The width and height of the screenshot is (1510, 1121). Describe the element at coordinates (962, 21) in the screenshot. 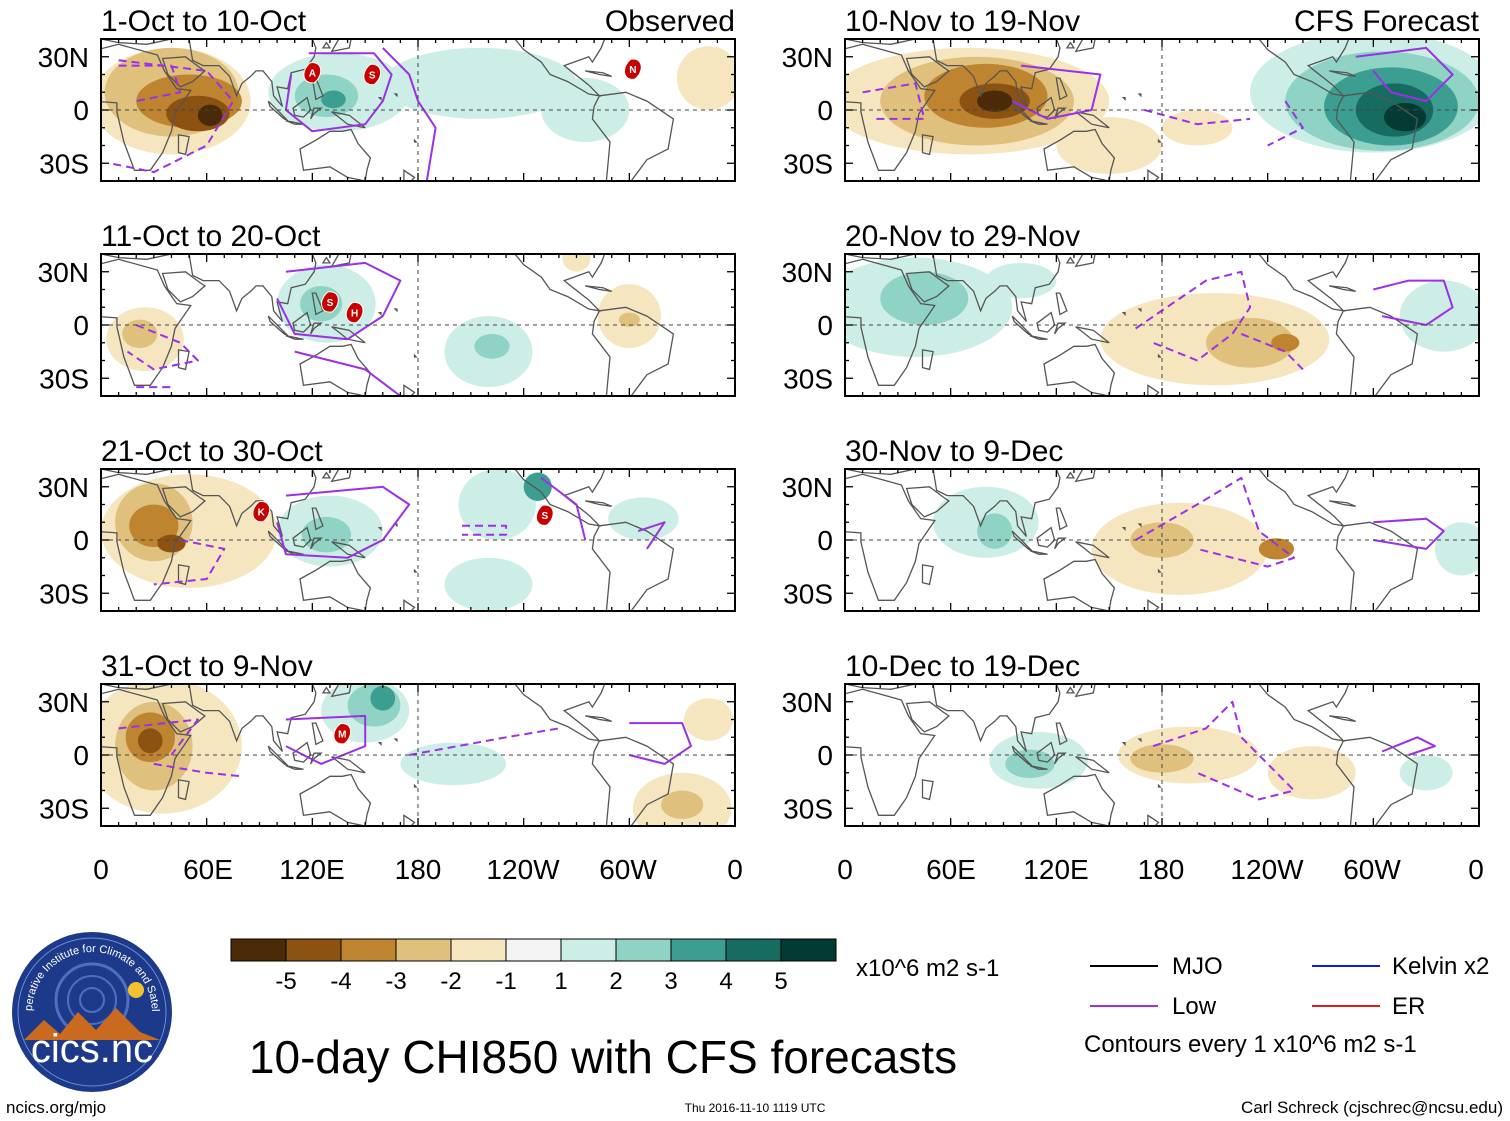

I see `panel-title: 10-Nov to 19-Nov` at that location.